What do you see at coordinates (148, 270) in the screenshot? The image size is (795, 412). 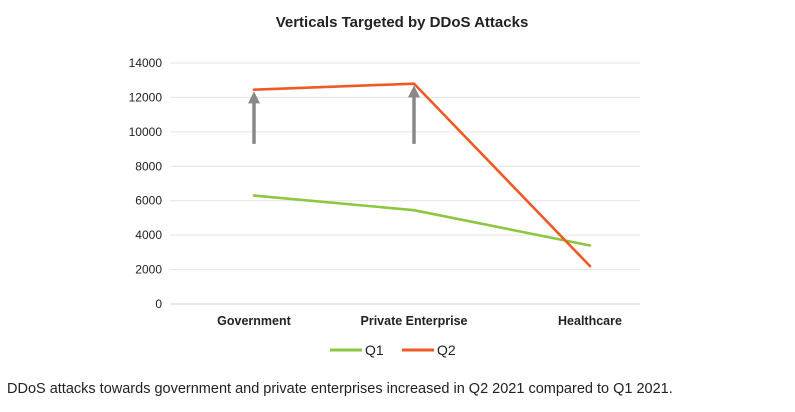 I see `y-tick-label: 2000` at bounding box center [148, 270].